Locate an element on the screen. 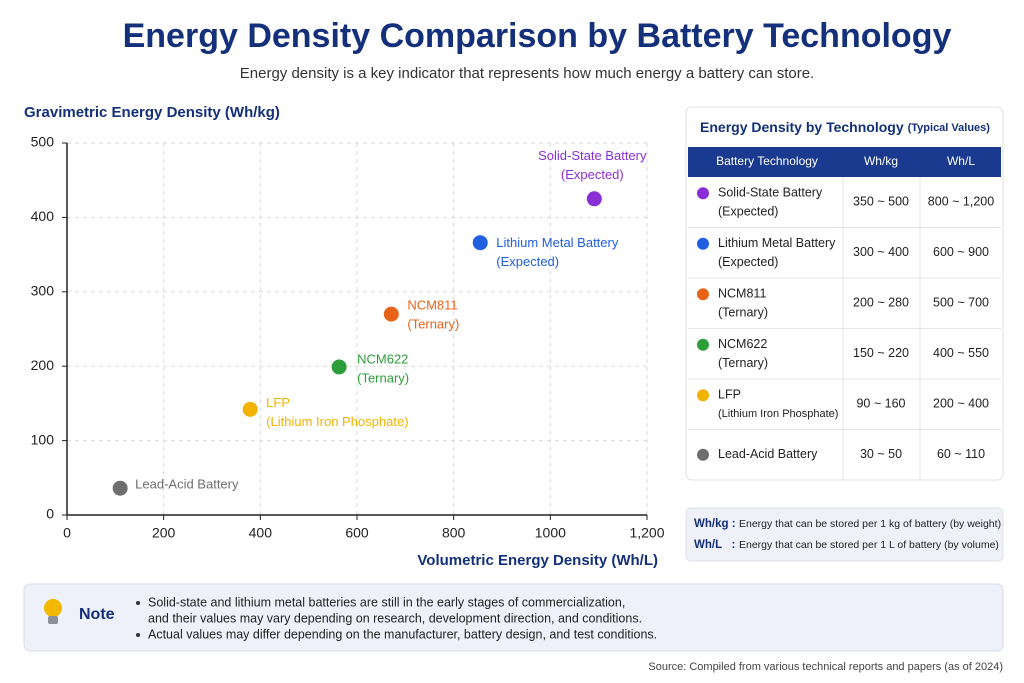 This screenshot has width=1024, height=683. y-tick-label: 300 is located at coordinates (43, 291).